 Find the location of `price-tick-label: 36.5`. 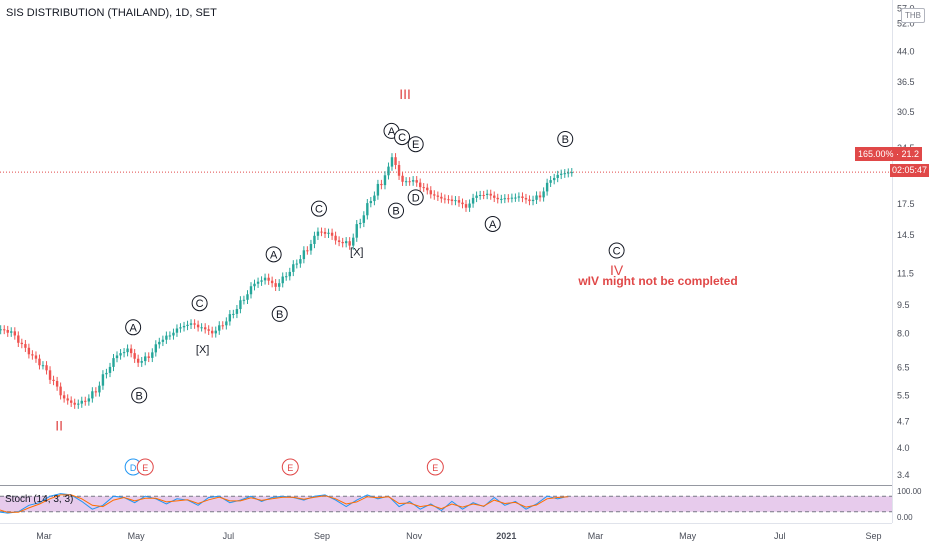

price-tick-label: 36.5 is located at coordinates (906, 82).